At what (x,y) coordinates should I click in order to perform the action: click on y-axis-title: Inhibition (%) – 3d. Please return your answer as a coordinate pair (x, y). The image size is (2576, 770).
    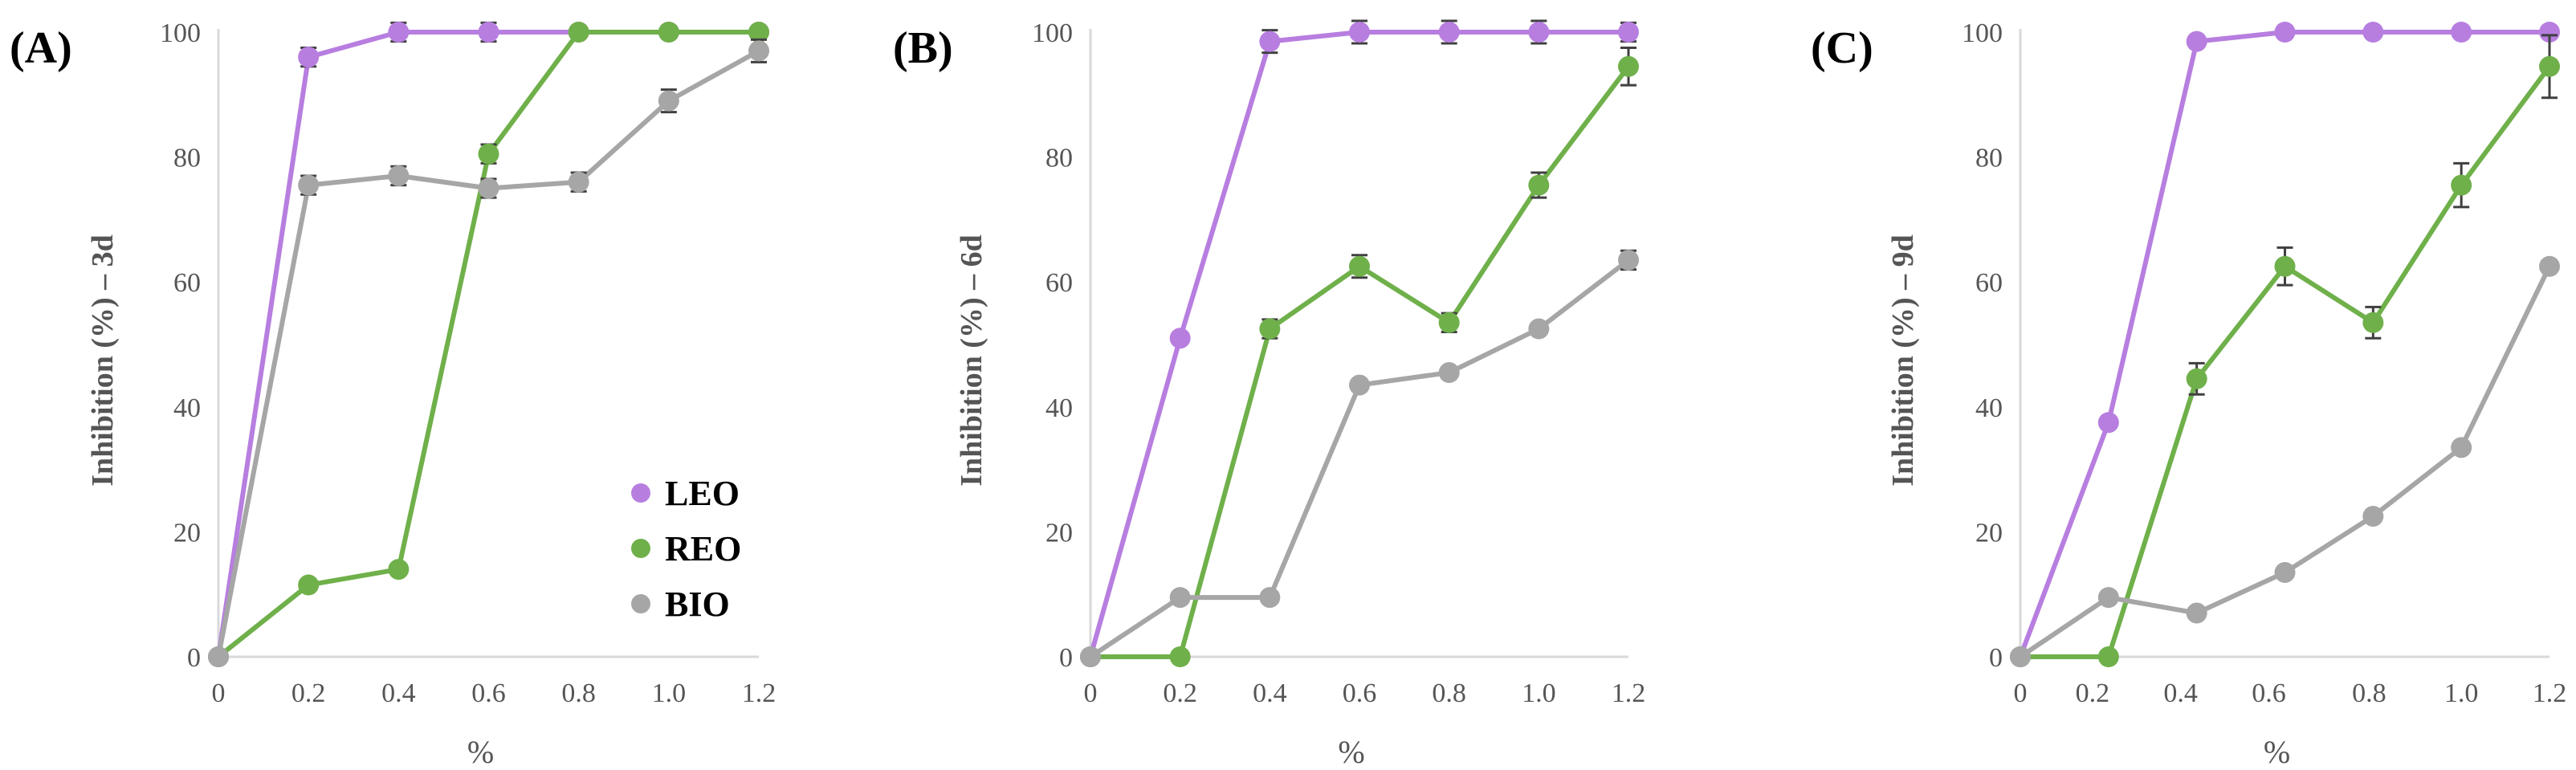
    Looking at the image, I should click on (103, 360).